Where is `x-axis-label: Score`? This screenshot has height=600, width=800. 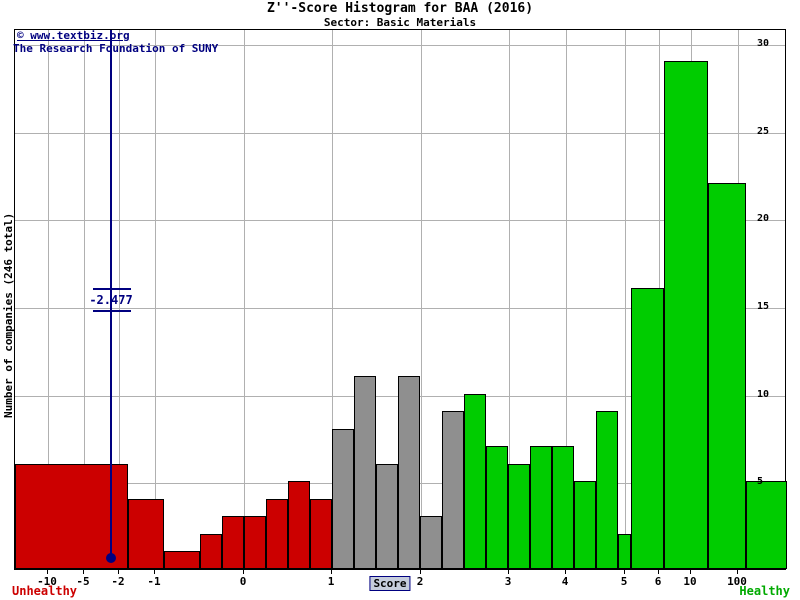 x-axis-label: Score is located at coordinates (390, 583).